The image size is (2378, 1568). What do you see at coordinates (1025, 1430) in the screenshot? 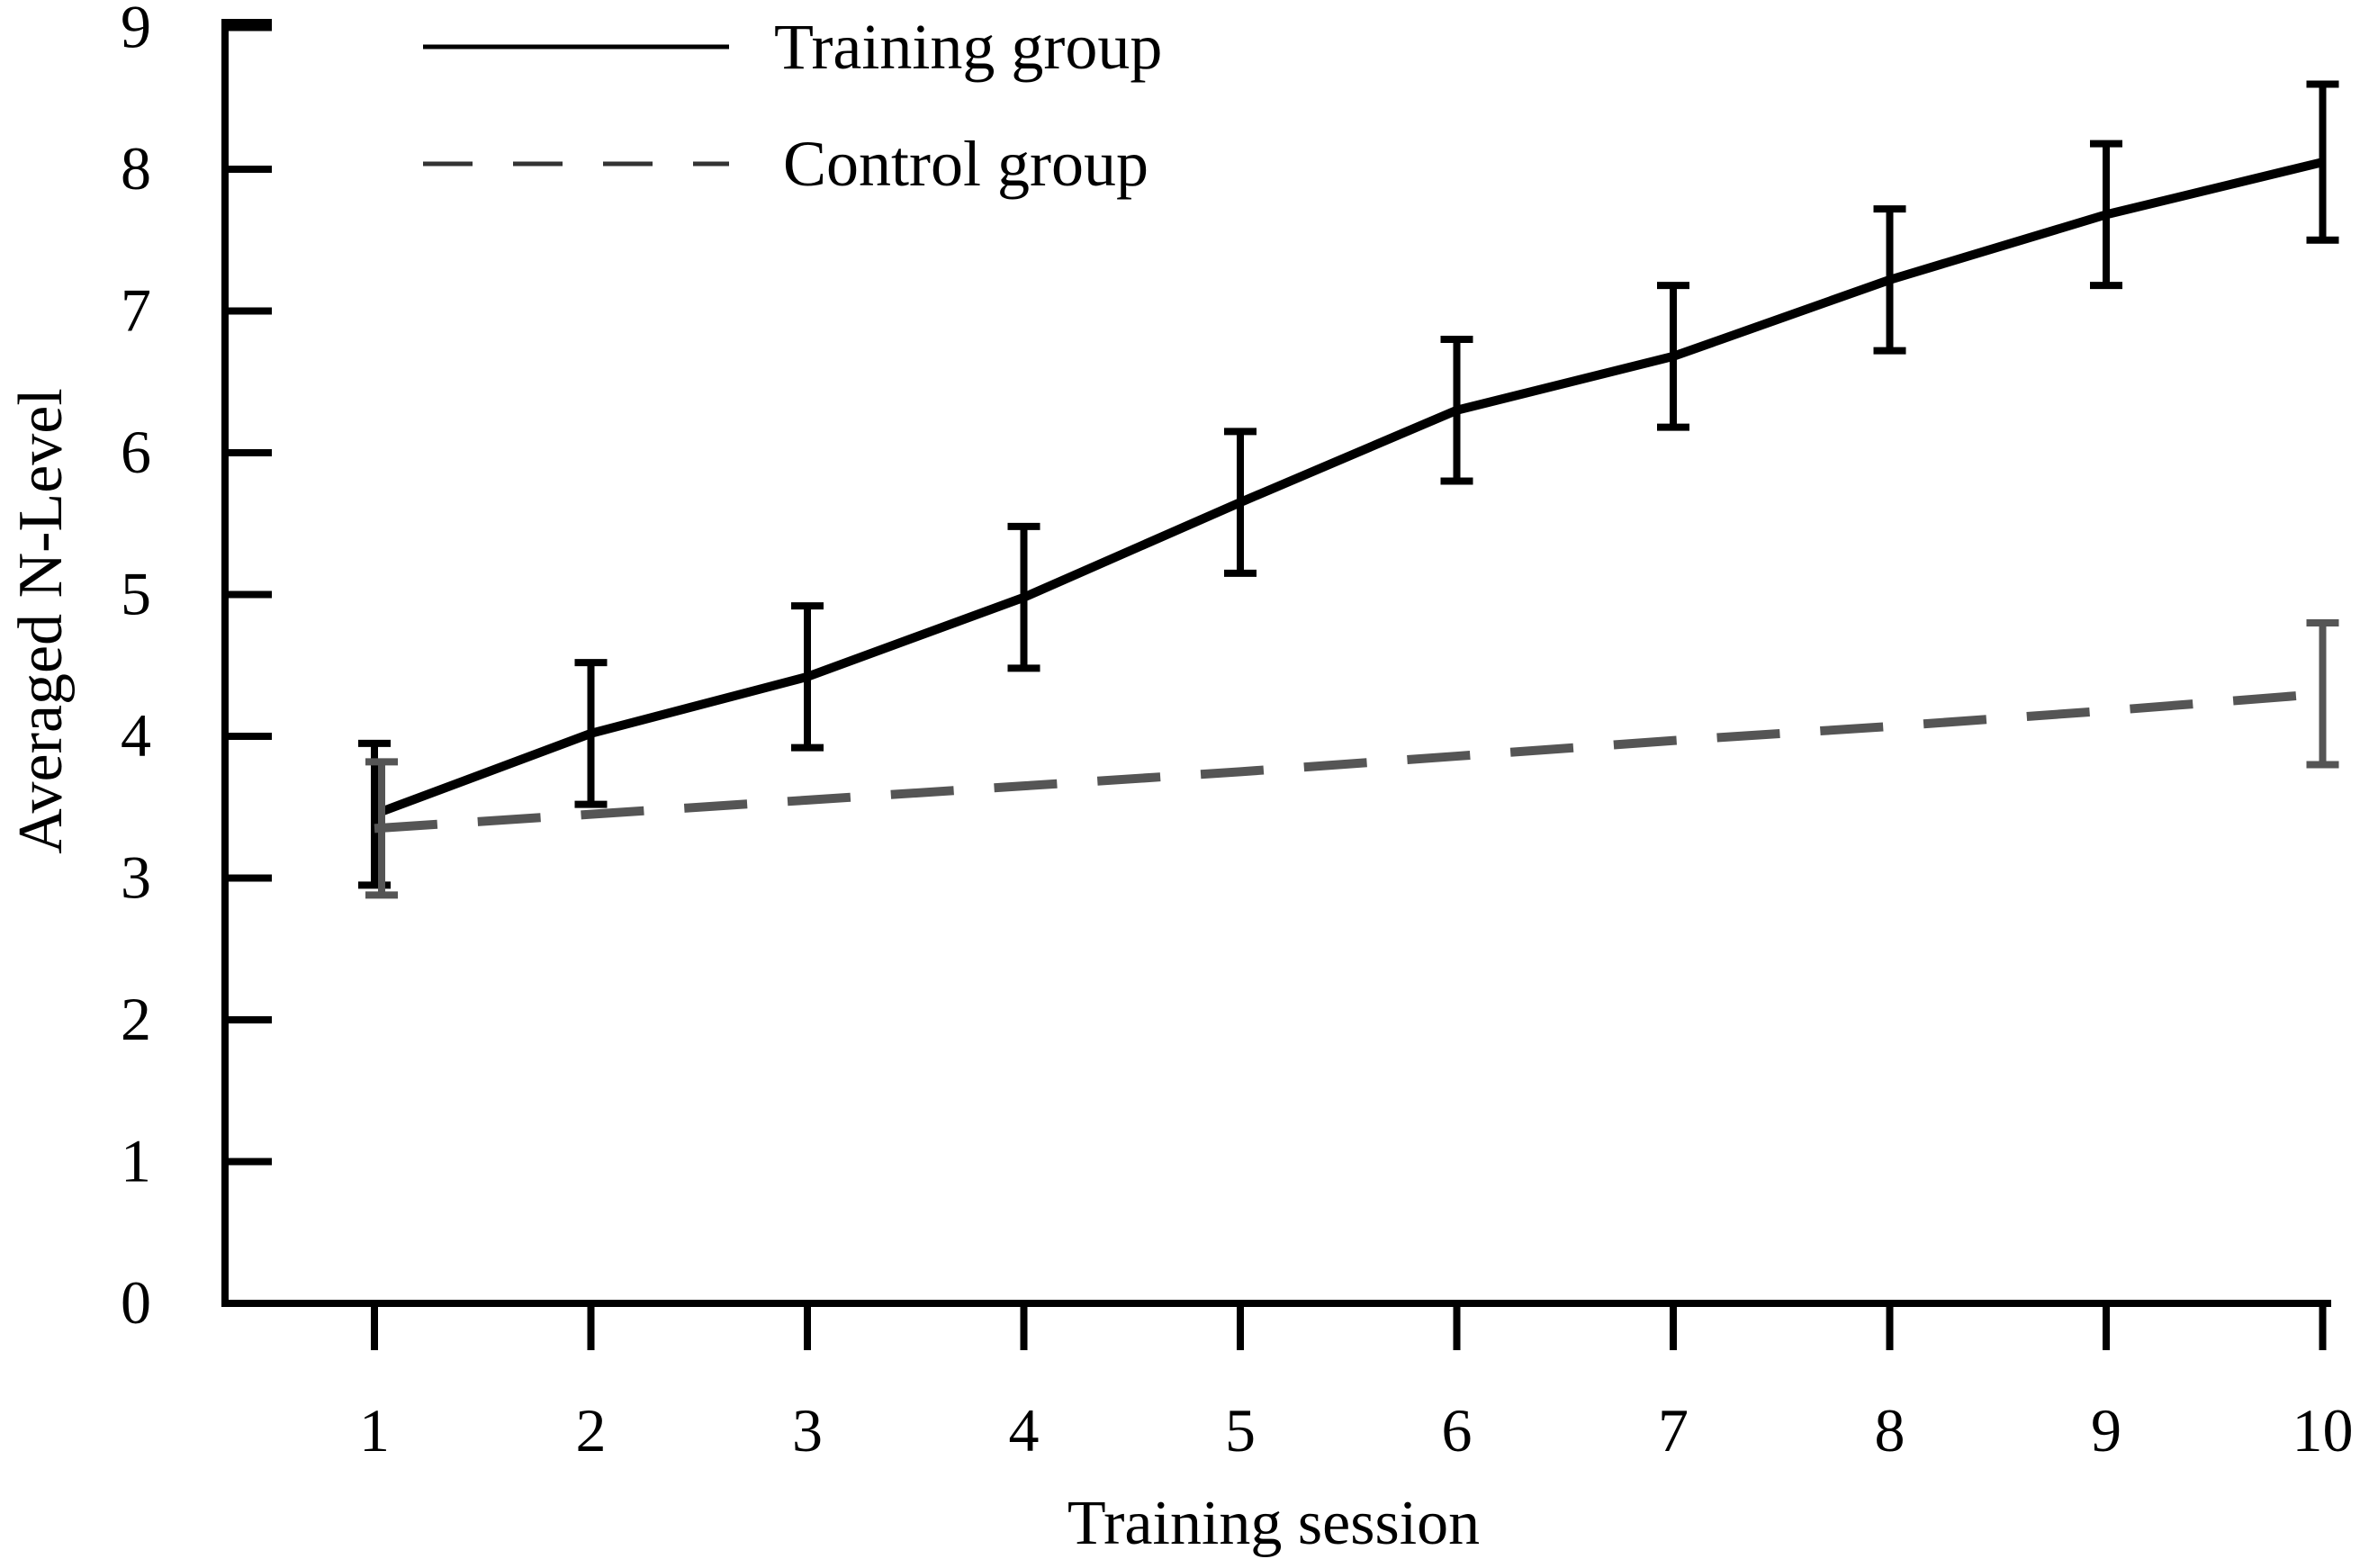
I see `x-tick-label: 4` at bounding box center [1025, 1430].